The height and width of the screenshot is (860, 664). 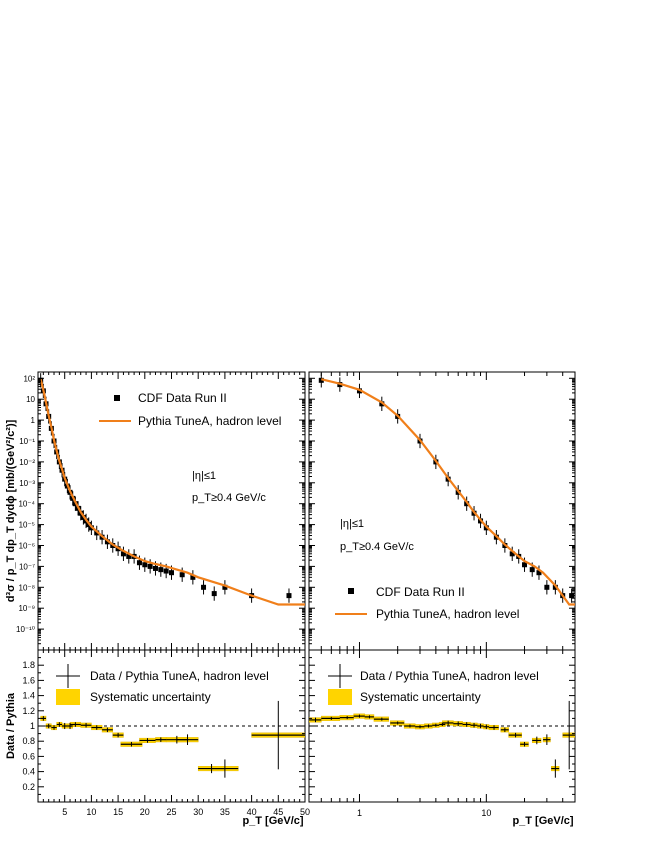 I want to click on y-tick-label: 10⁻⁵, so click(x=27, y=525).